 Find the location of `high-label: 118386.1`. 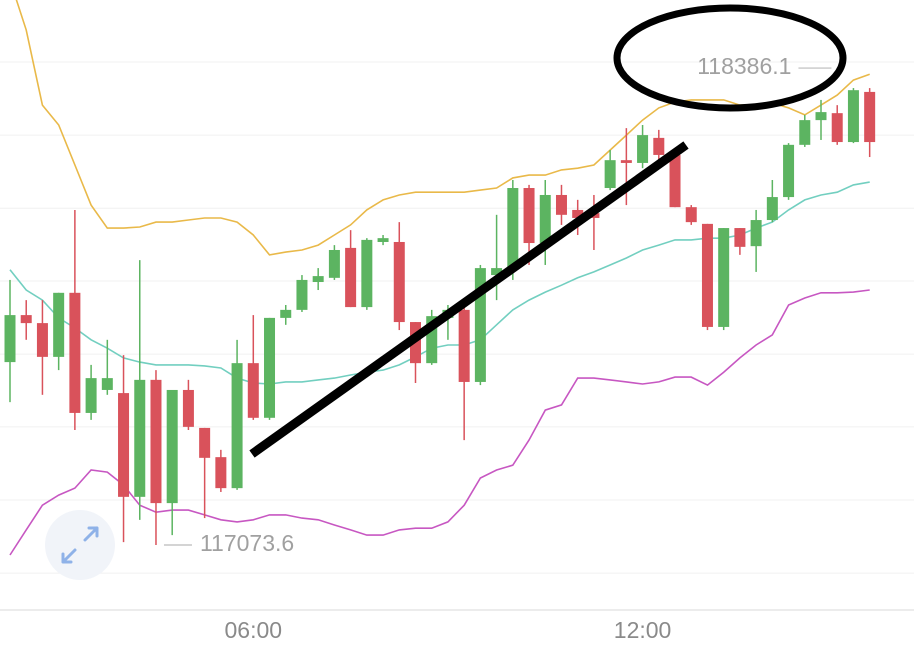

high-label: 118386.1 is located at coordinates (744, 66).